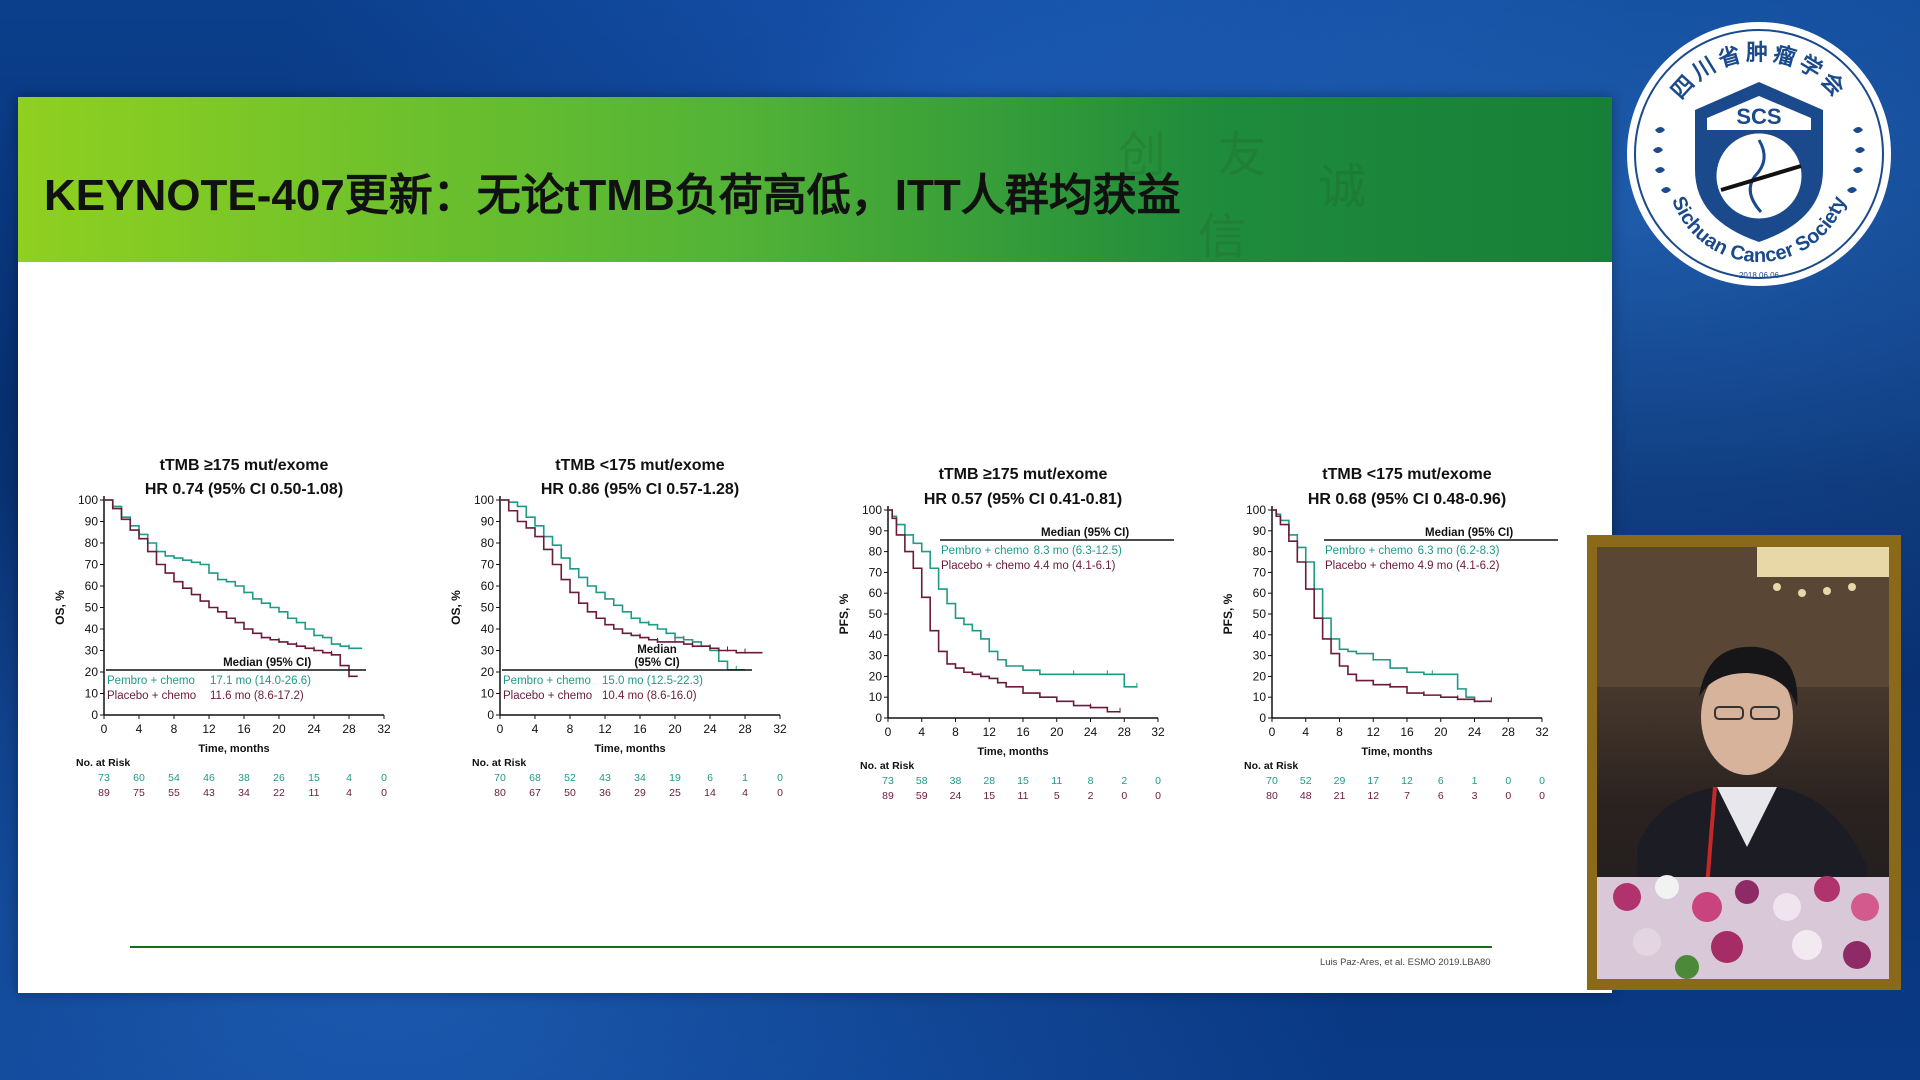 The image size is (1920, 1080). Describe the element at coordinates (1023, 732) in the screenshot. I see `x-tick-label: 16` at that location.